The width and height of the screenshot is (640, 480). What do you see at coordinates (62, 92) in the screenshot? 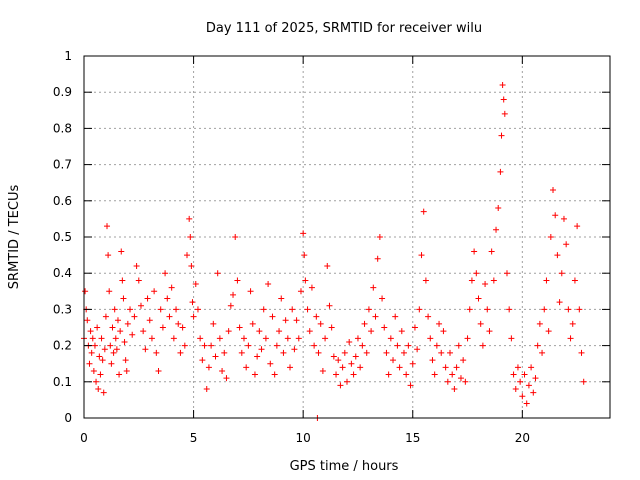
I see `y-tick-label: 0.9` at bounding box center [62, 92].